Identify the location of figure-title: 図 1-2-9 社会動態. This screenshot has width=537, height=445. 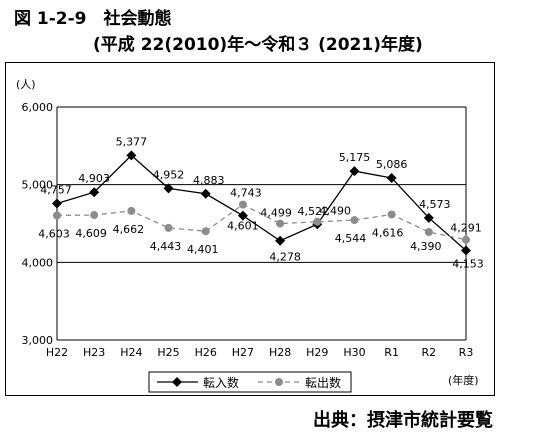
(93, 19).